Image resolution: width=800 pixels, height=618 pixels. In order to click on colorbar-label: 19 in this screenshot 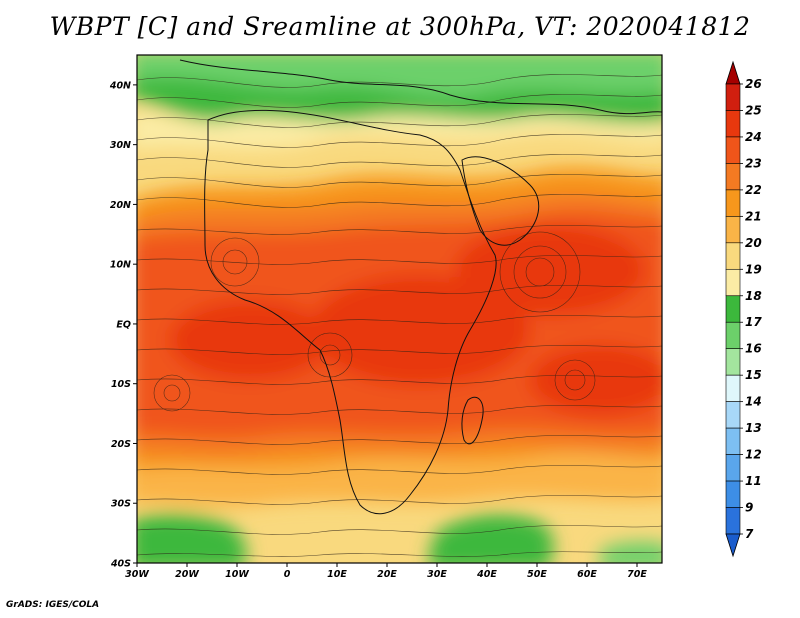, I will do `click(753, 269)`.